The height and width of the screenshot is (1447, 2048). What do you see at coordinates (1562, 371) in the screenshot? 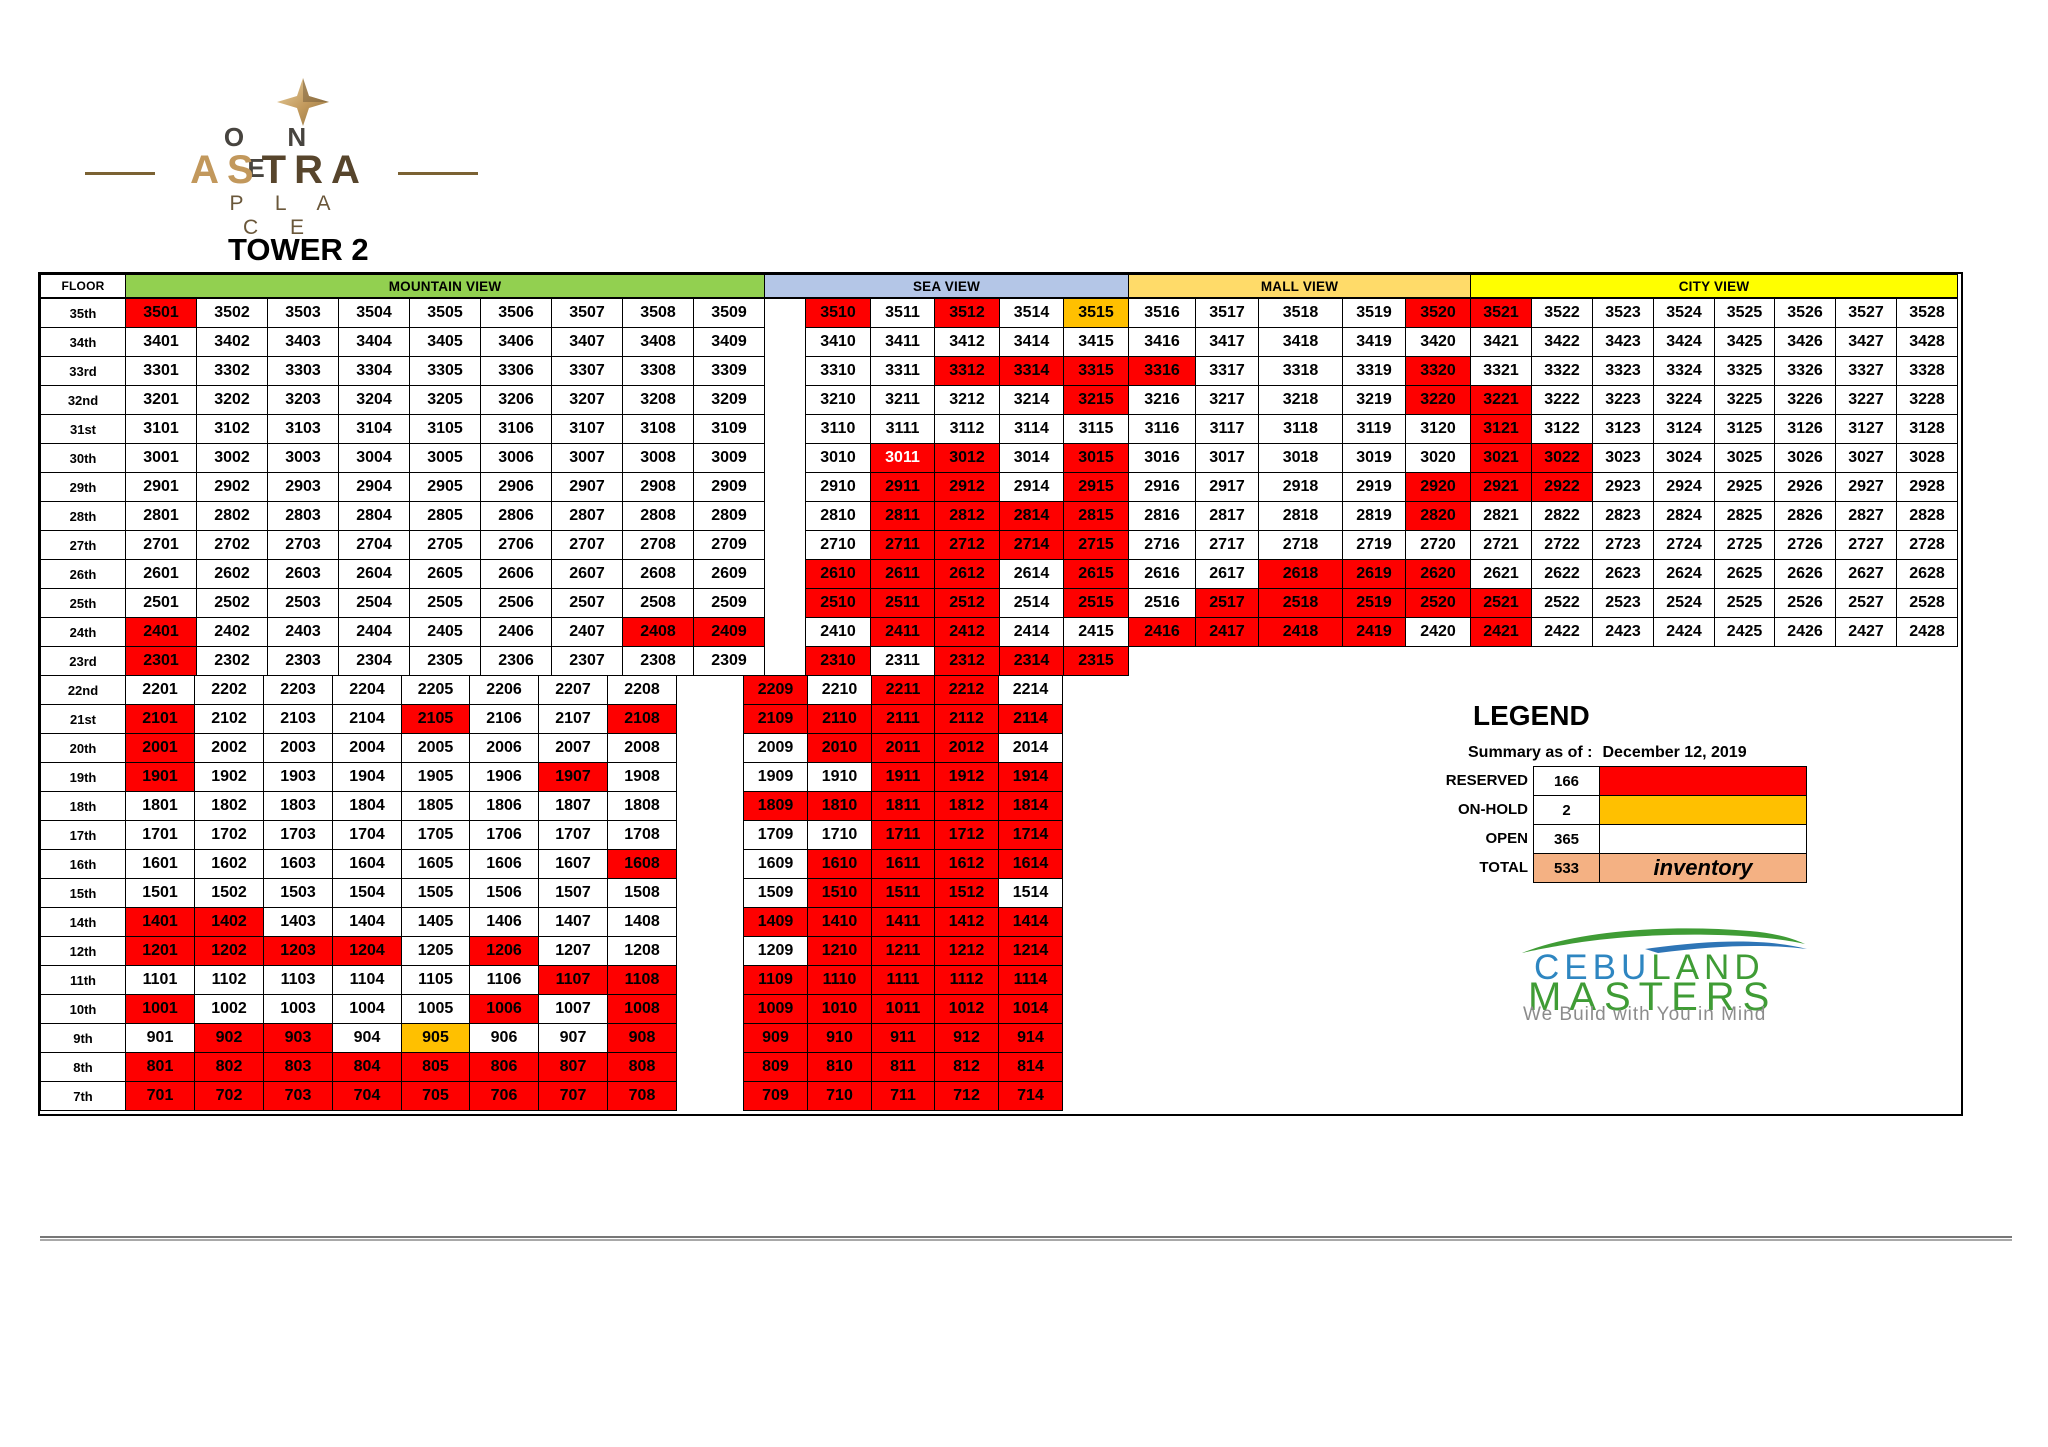
I see `unit-cell-3322: 3322` at bounding box center [1562, 371].